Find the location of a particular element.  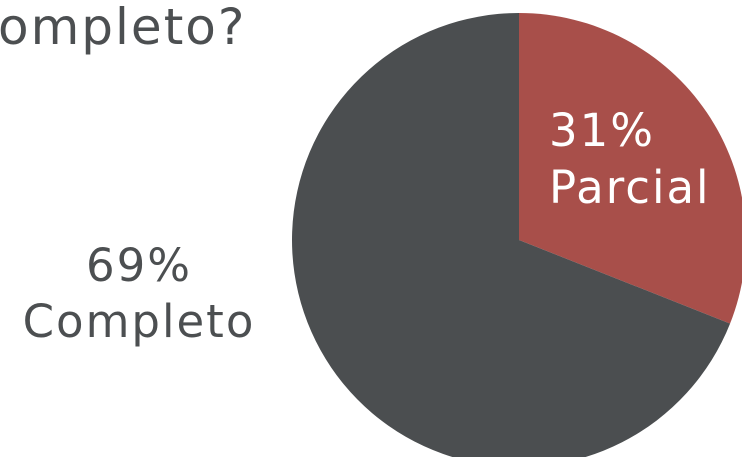

slice-name-parcial: Parcial is located at coordinates (630, 187).